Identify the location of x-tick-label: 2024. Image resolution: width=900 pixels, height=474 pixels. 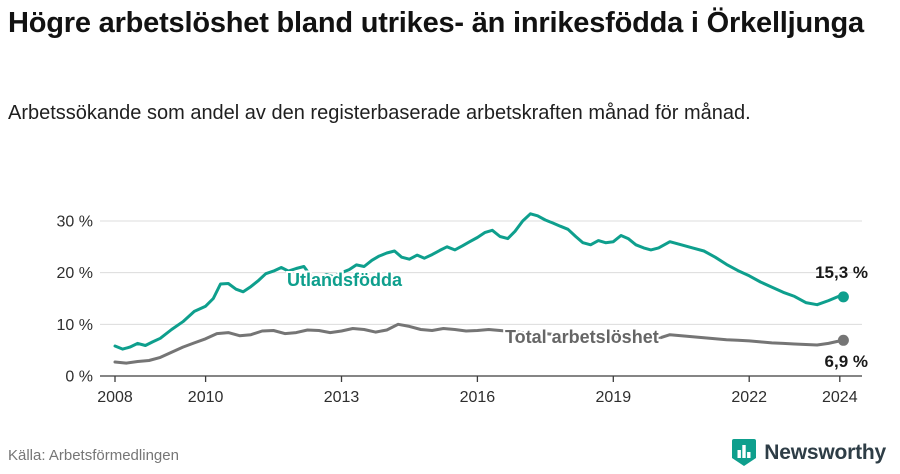
(840, 397).